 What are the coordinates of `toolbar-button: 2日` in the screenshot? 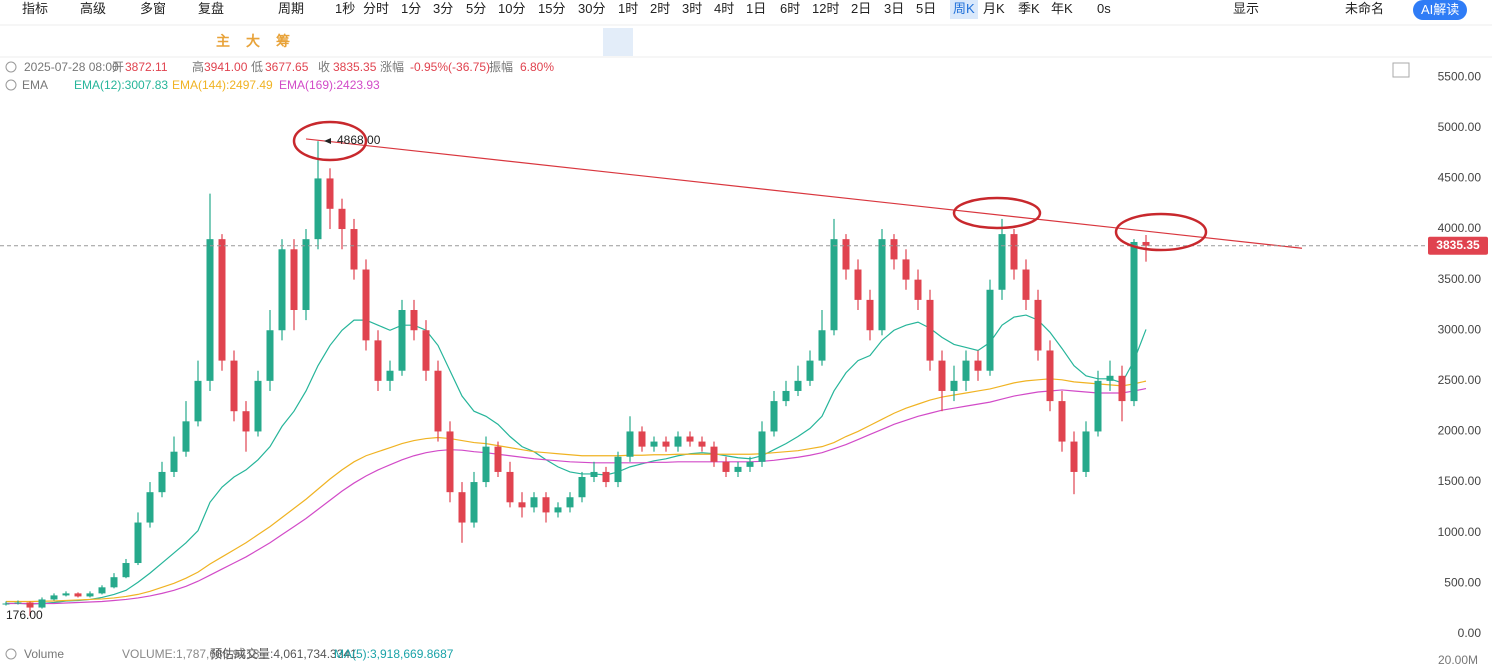 It's located at (861, 8).